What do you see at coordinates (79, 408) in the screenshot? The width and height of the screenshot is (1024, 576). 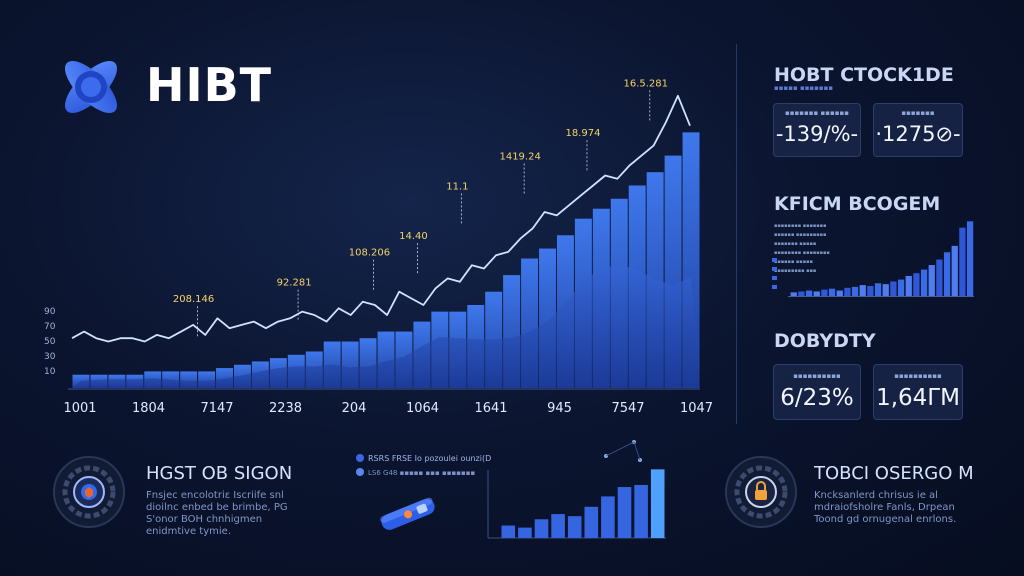 I see `x-tick-label: 1001` at bounding box center [79, 408].